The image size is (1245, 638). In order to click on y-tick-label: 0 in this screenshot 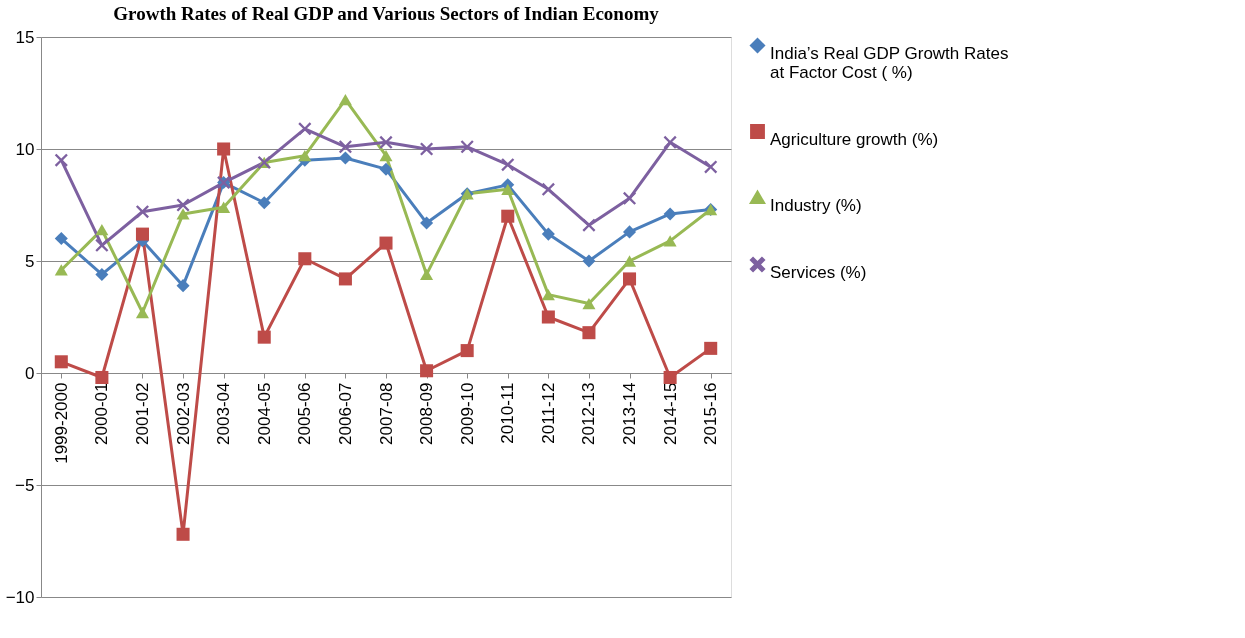, I will do `click(30, 373)`.